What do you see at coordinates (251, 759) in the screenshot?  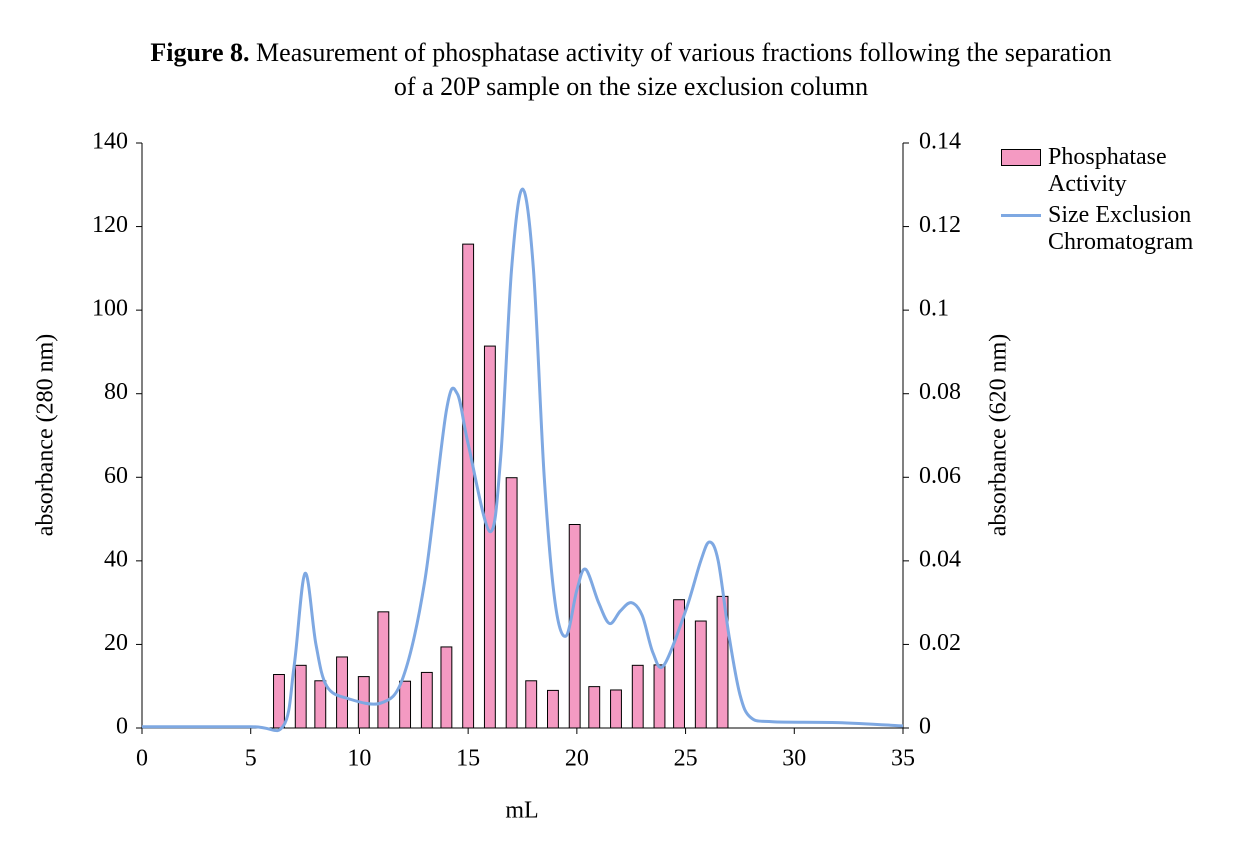 I see `x-tick-label: 5` at bounding box center [251, 759].